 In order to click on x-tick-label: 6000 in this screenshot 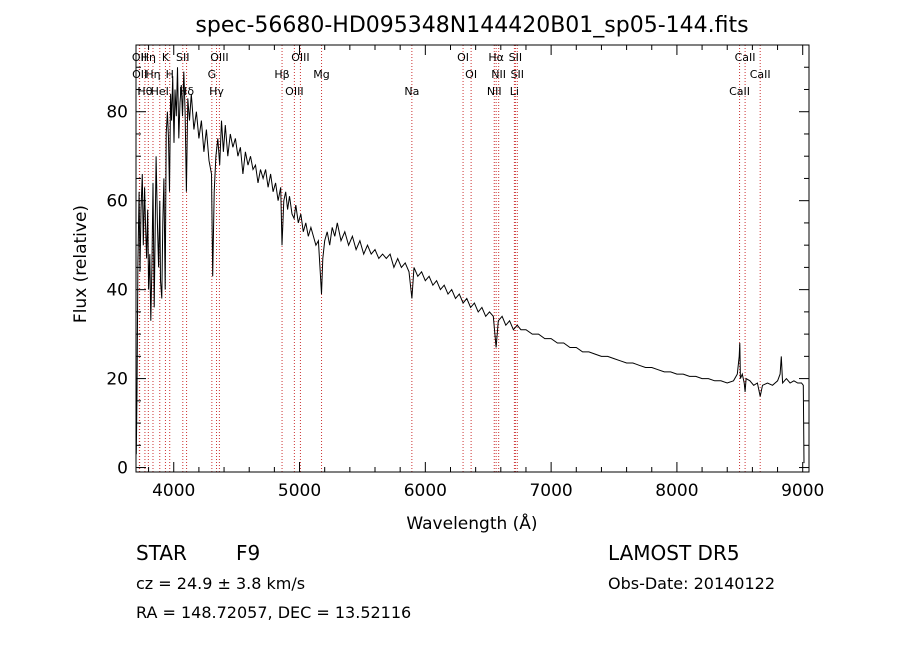, I will do `click(425, 491)`.